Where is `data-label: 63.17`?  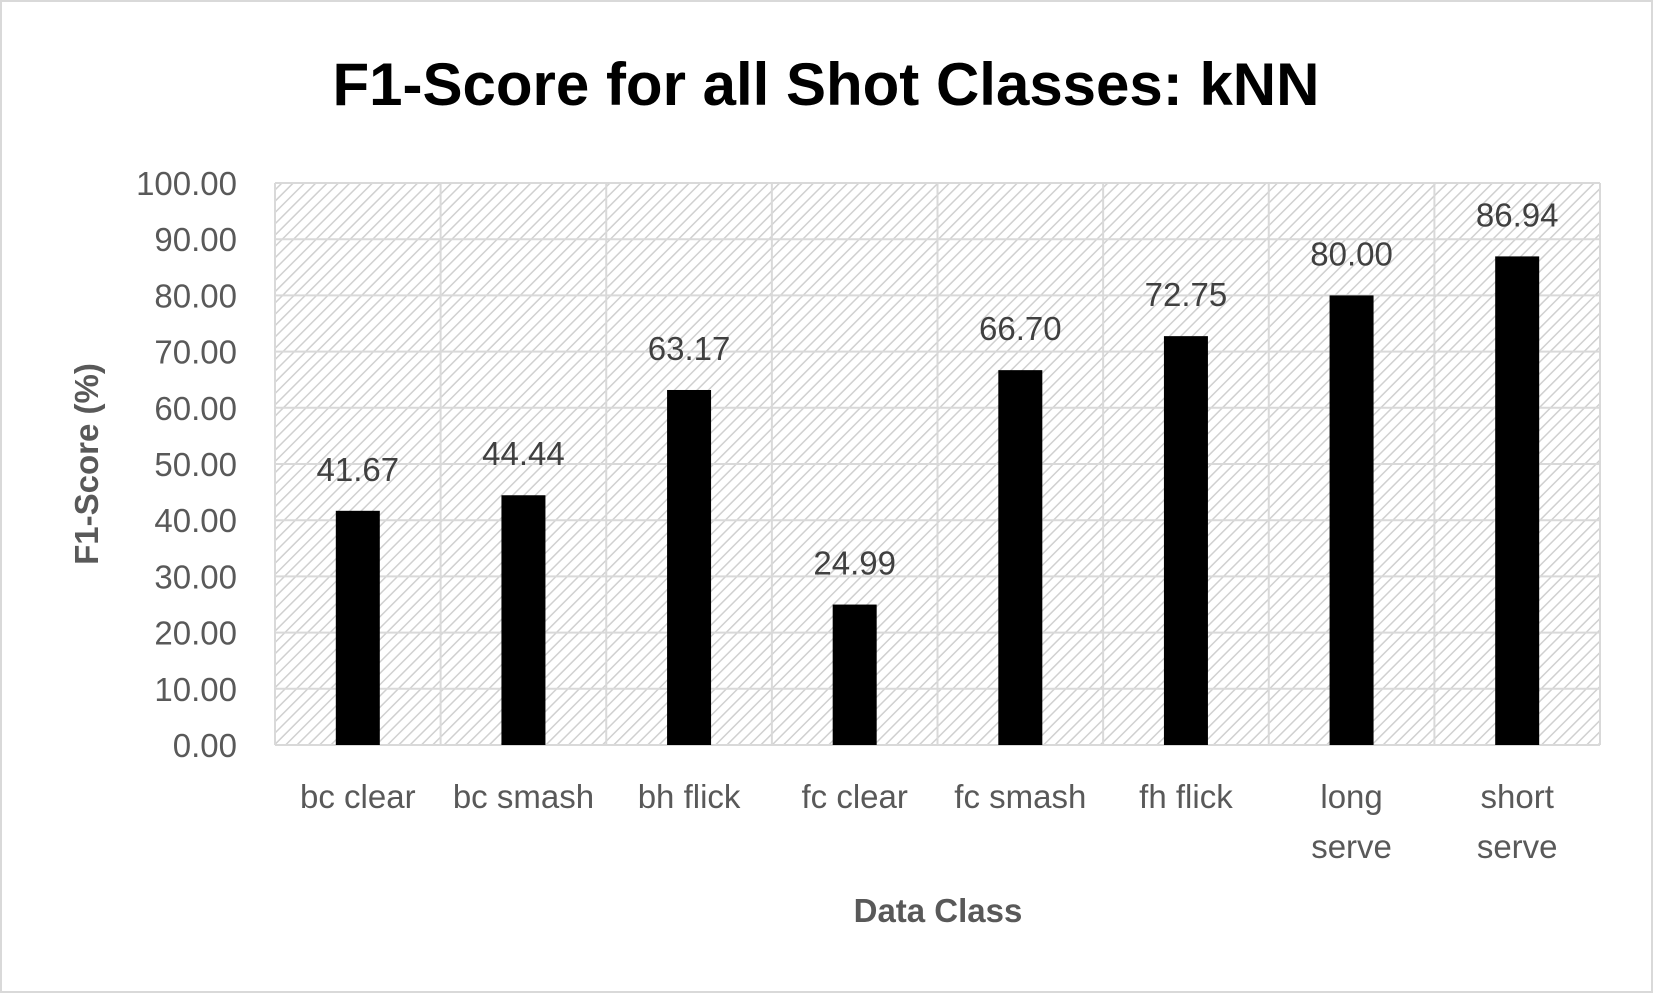 data-label: 63.17 is located at coordinates (689, 348).